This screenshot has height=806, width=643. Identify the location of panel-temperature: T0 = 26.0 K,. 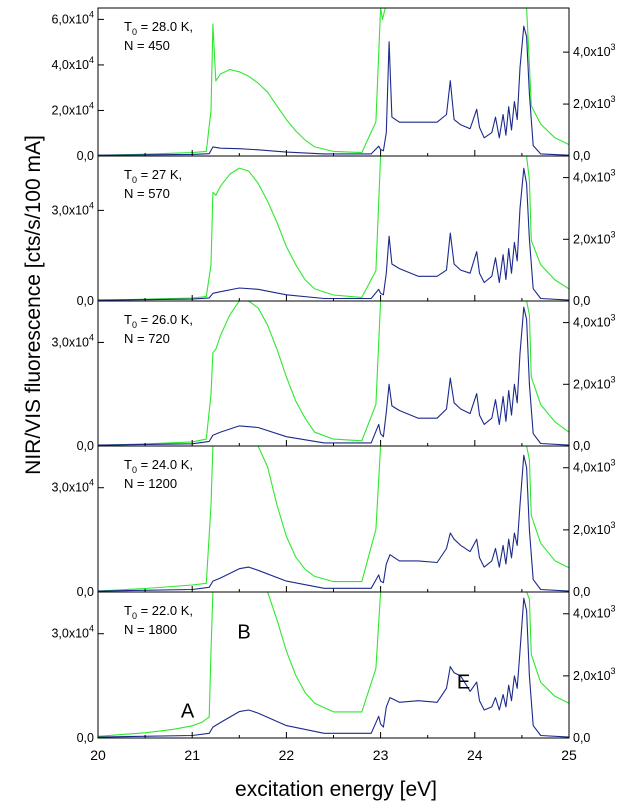
(158, 321).